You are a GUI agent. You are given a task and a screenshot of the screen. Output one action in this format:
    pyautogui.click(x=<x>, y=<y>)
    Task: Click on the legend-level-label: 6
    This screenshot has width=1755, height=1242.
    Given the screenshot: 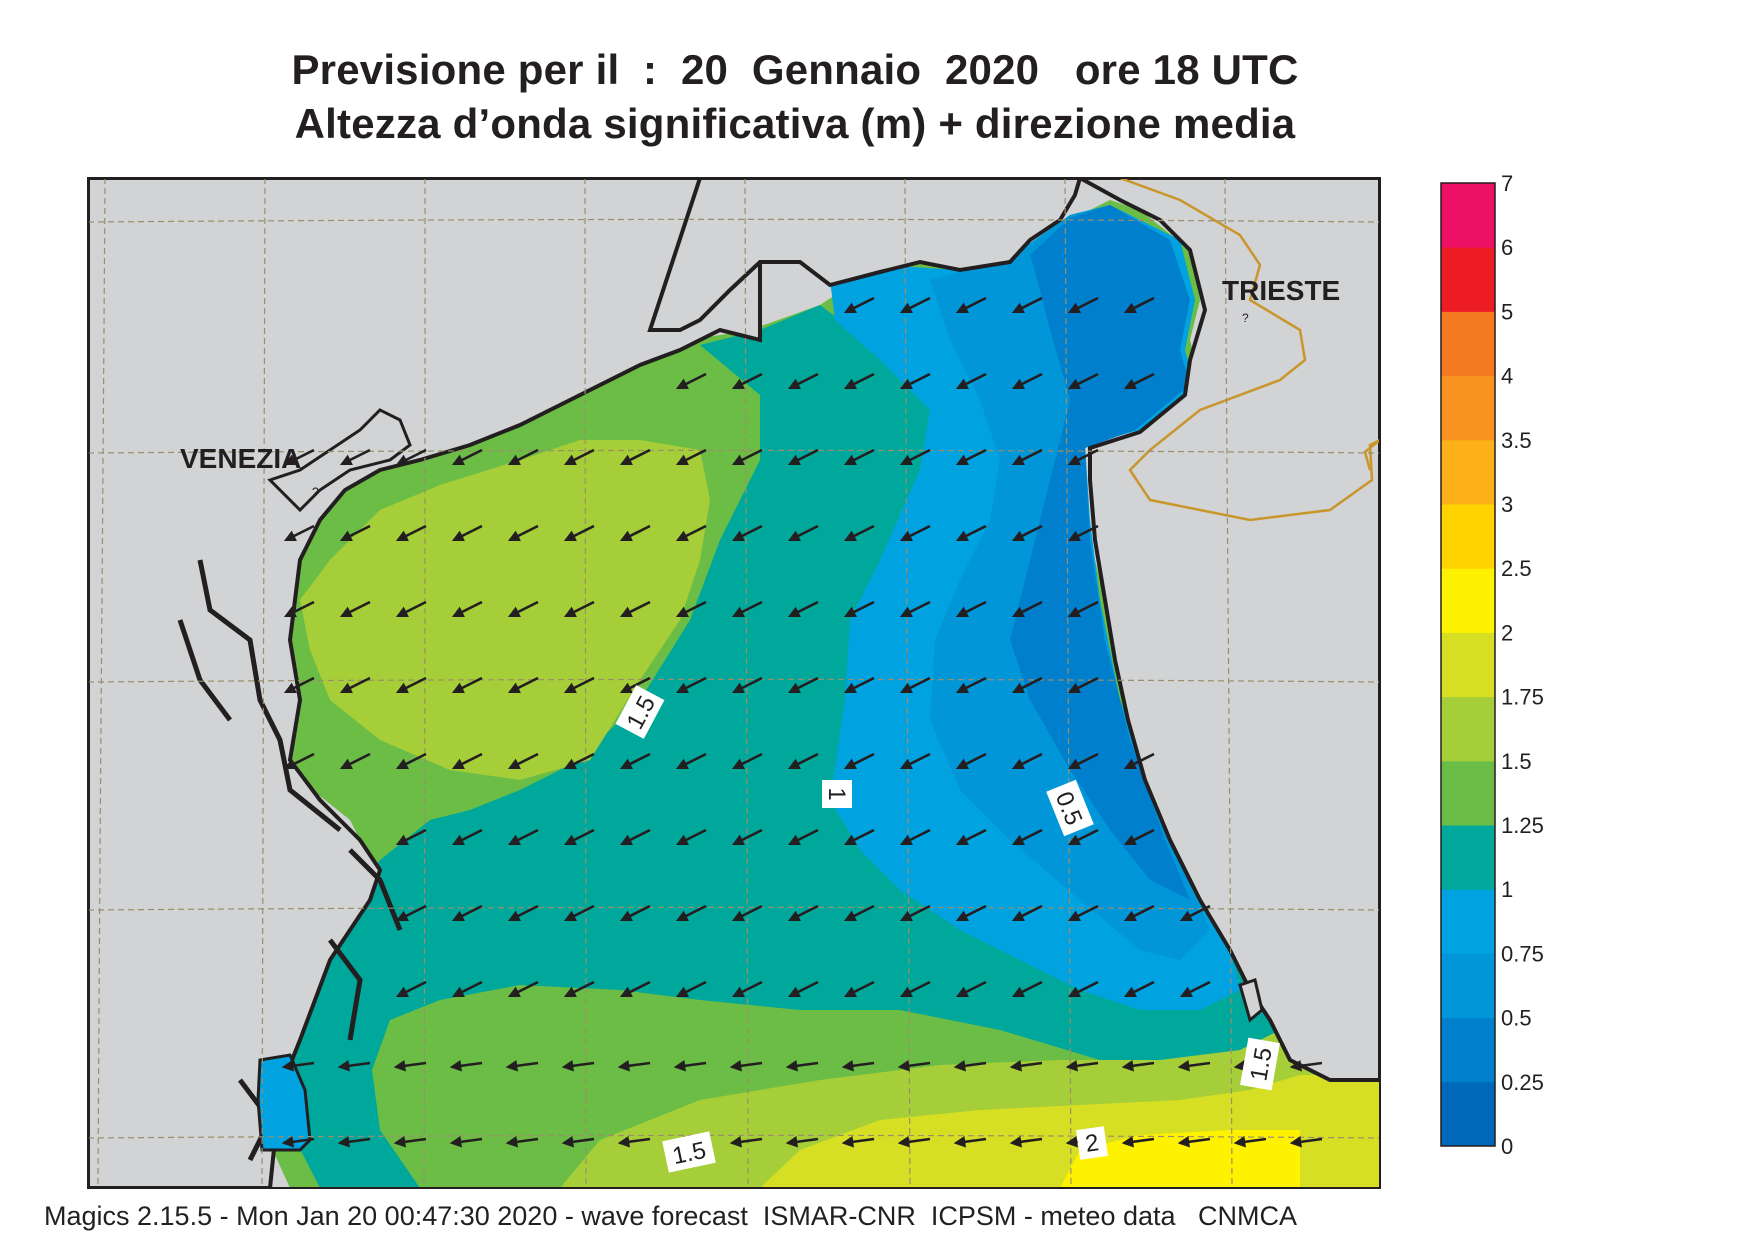 What is the action you would take?
    pyautogui.click(x=1507, y=247)
    